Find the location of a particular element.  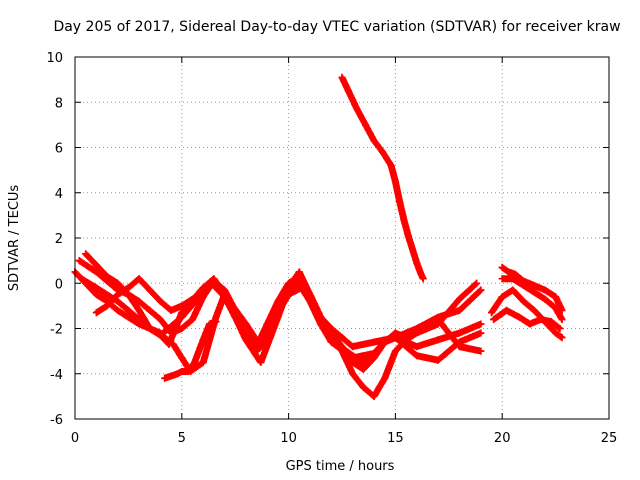

x-tick-label: 10 is located at coordinates (288, 438).